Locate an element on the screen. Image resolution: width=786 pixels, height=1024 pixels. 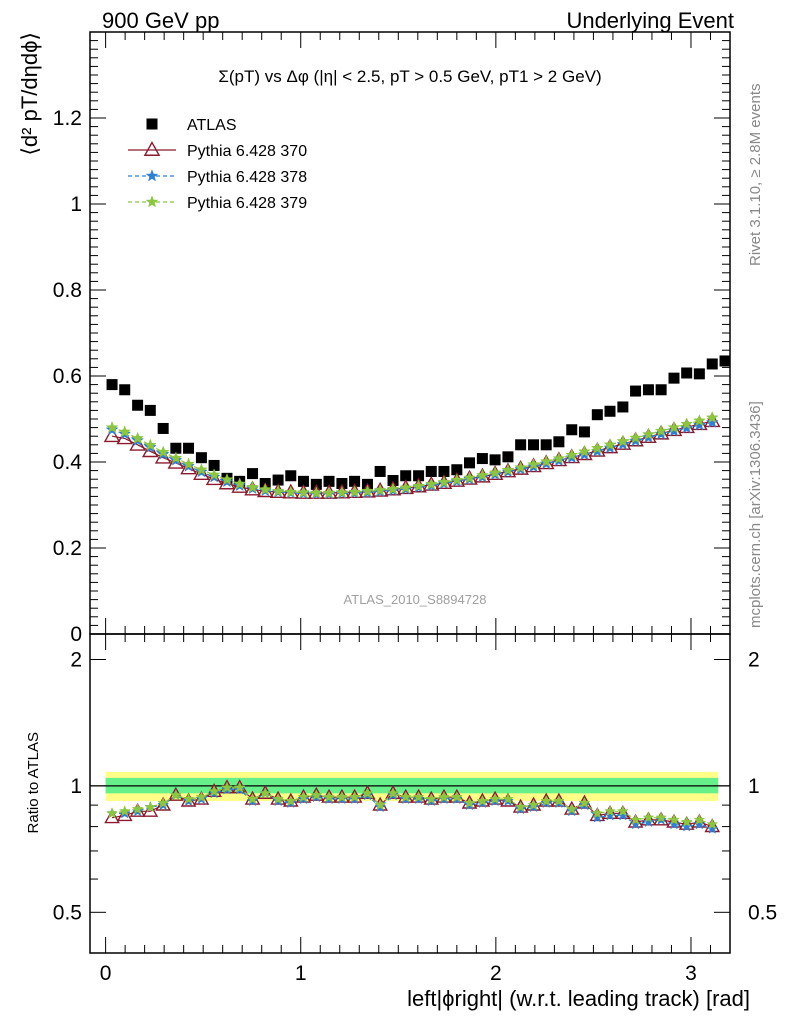
x-tick-label: 3 is located at coordinates (691, 973).